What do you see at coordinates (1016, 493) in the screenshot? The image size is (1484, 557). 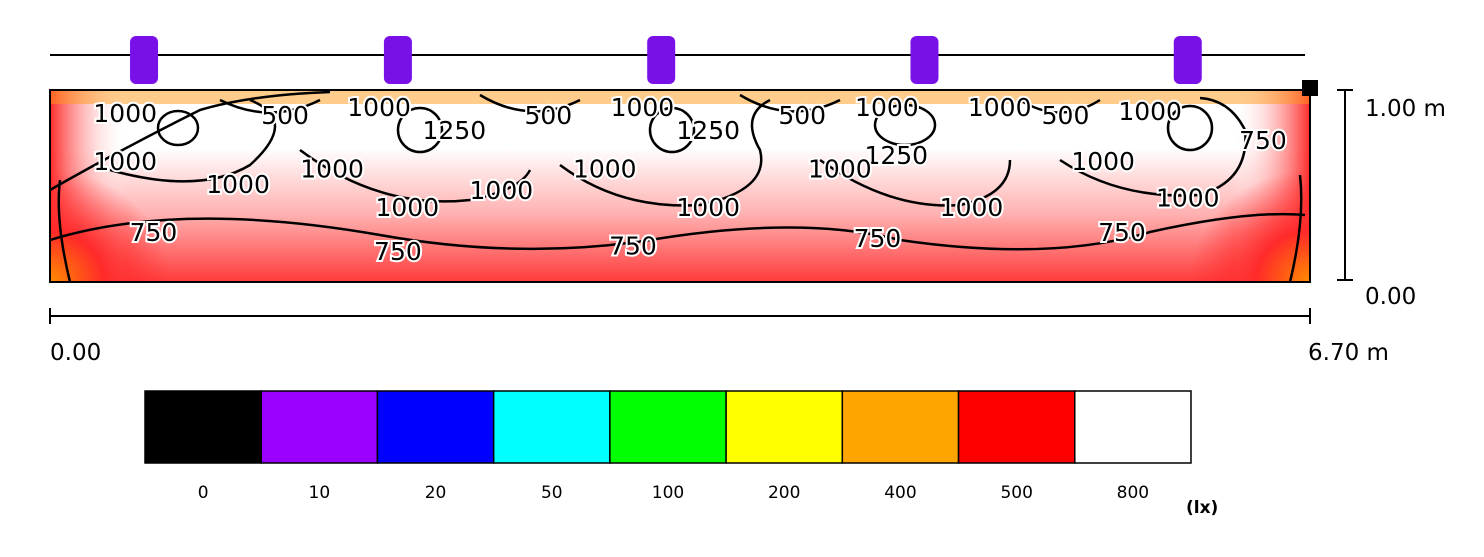 I see `legend-label: 500` at bounding box center [1016, 493].